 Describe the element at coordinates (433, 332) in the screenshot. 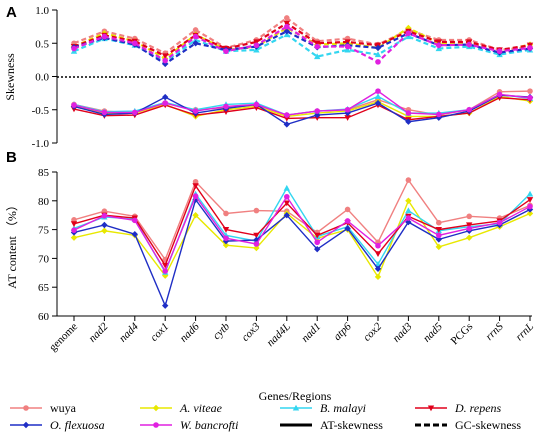

I see `x-tick-label: nad5` at that location.